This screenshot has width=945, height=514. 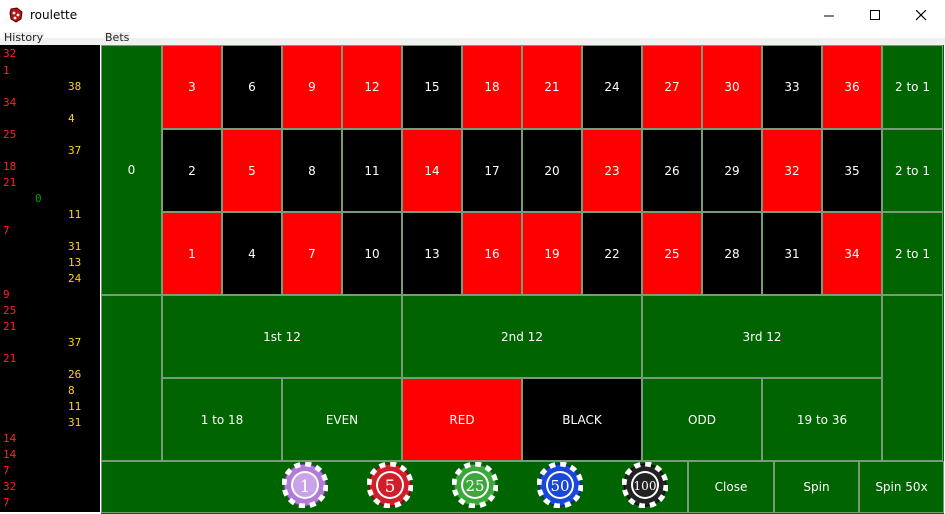 I want to click on bet-number: 5, so click(x=252, y=170).